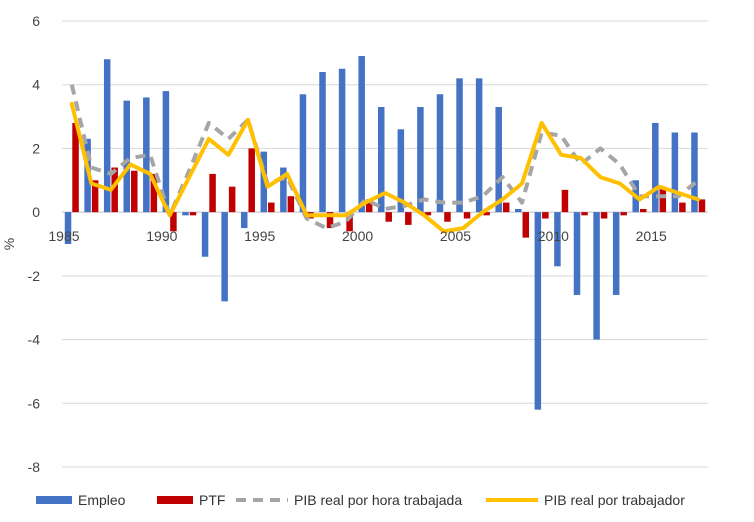 This screenshot has height=522, width=754. I want to click on legend-label: PIB real por hora trabajada, so click(378, 500).